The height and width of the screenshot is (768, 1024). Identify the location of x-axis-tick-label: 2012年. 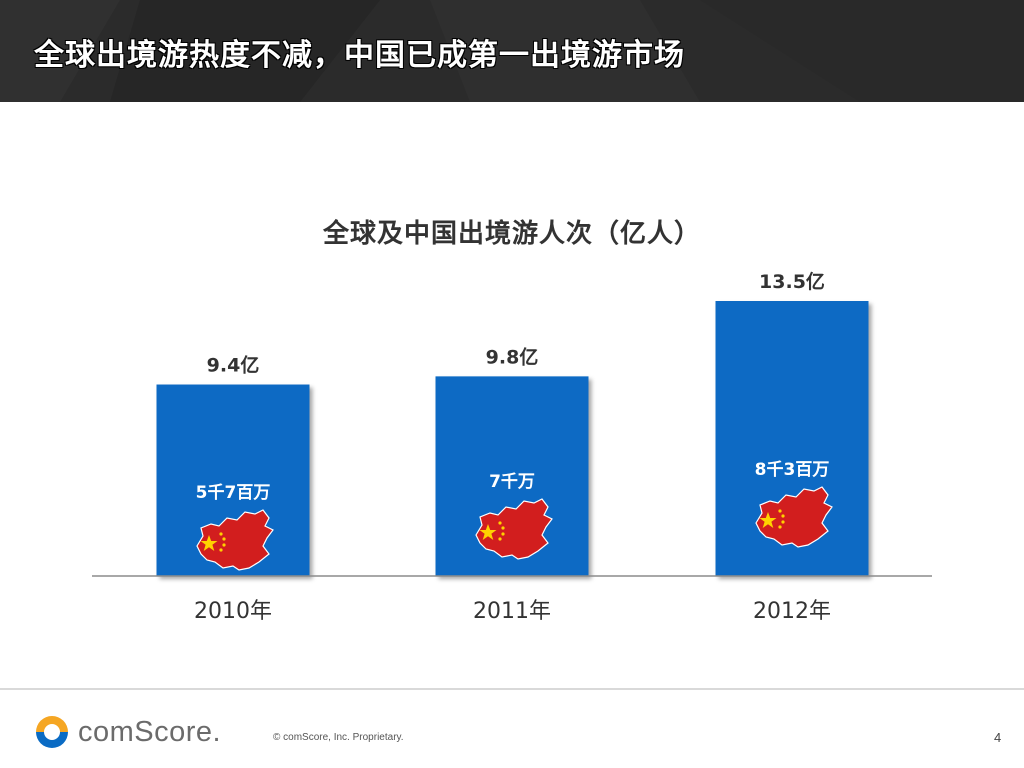
(792, 611).